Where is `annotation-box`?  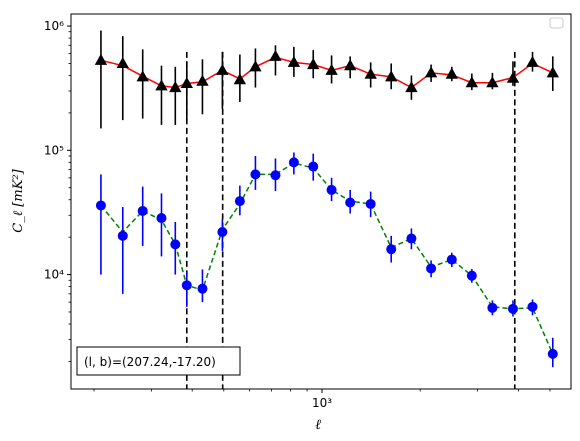
annotation-box is located at coordinates (158, 361).